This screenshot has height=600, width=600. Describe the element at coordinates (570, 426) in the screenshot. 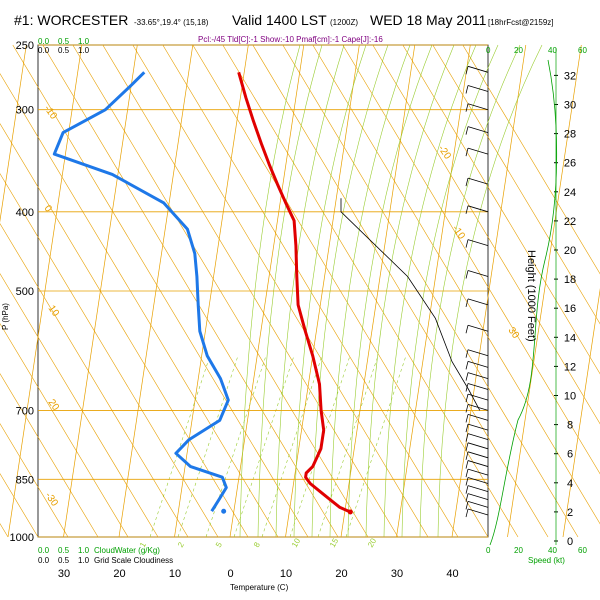

I see `height-tick-label: 8` at that location.